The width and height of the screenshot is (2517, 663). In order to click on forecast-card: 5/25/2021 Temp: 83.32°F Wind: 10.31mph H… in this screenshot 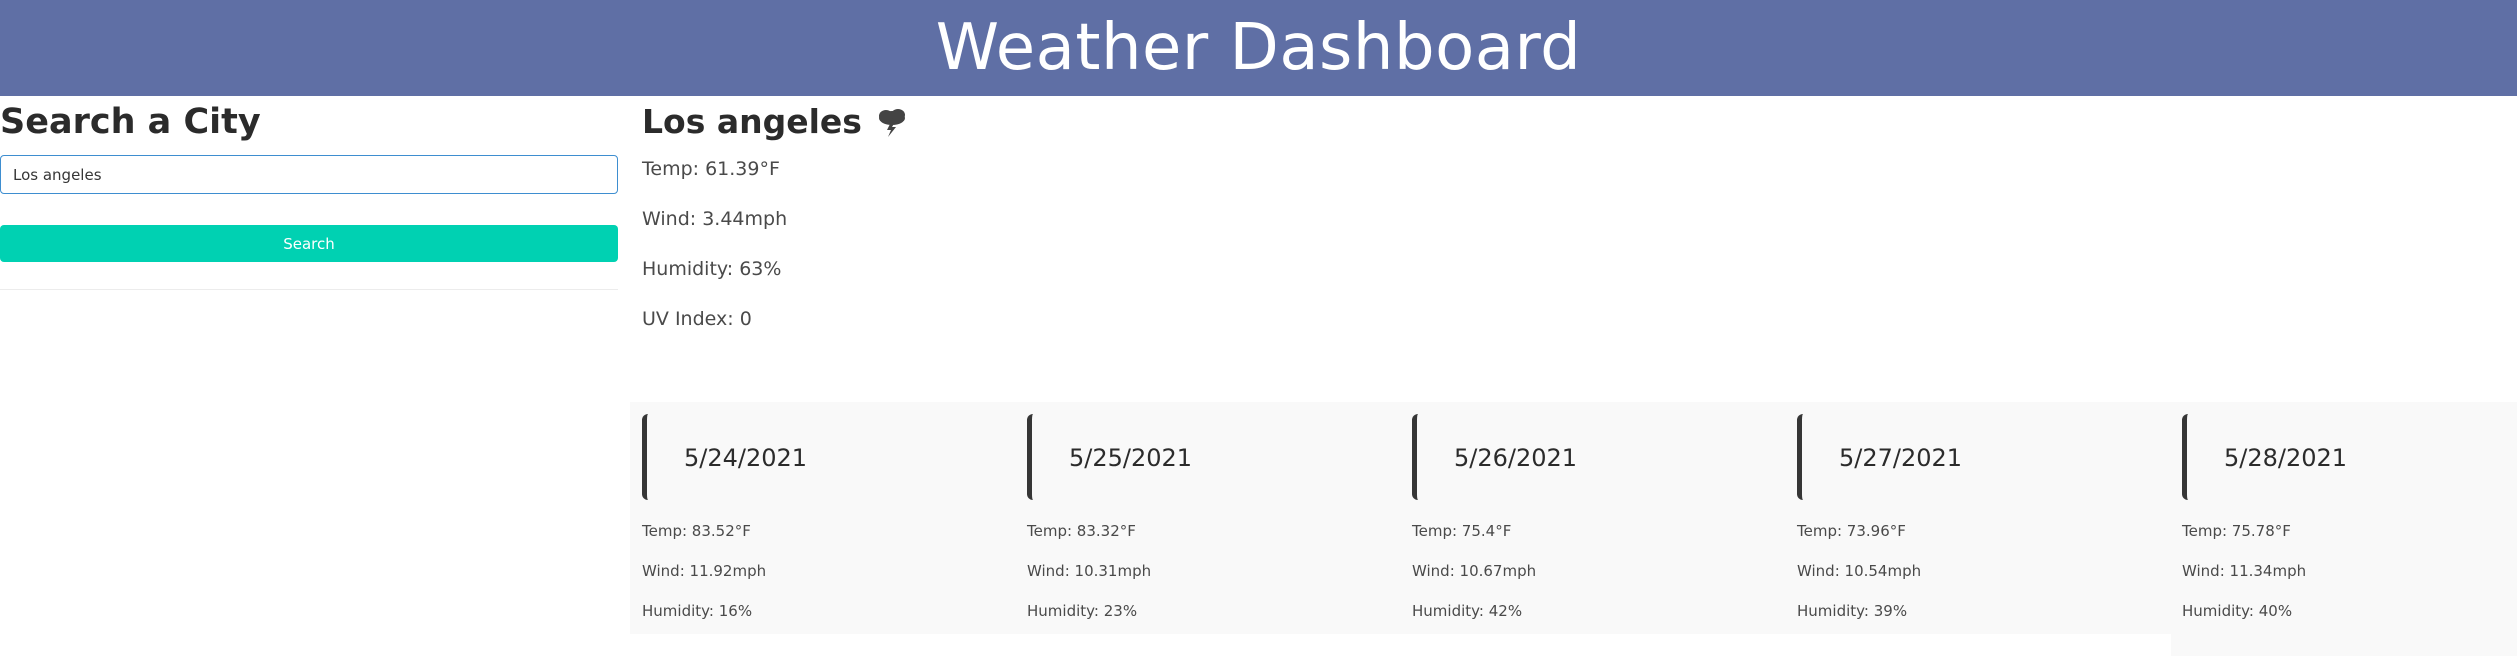, I will do `click(1197, 529)`.